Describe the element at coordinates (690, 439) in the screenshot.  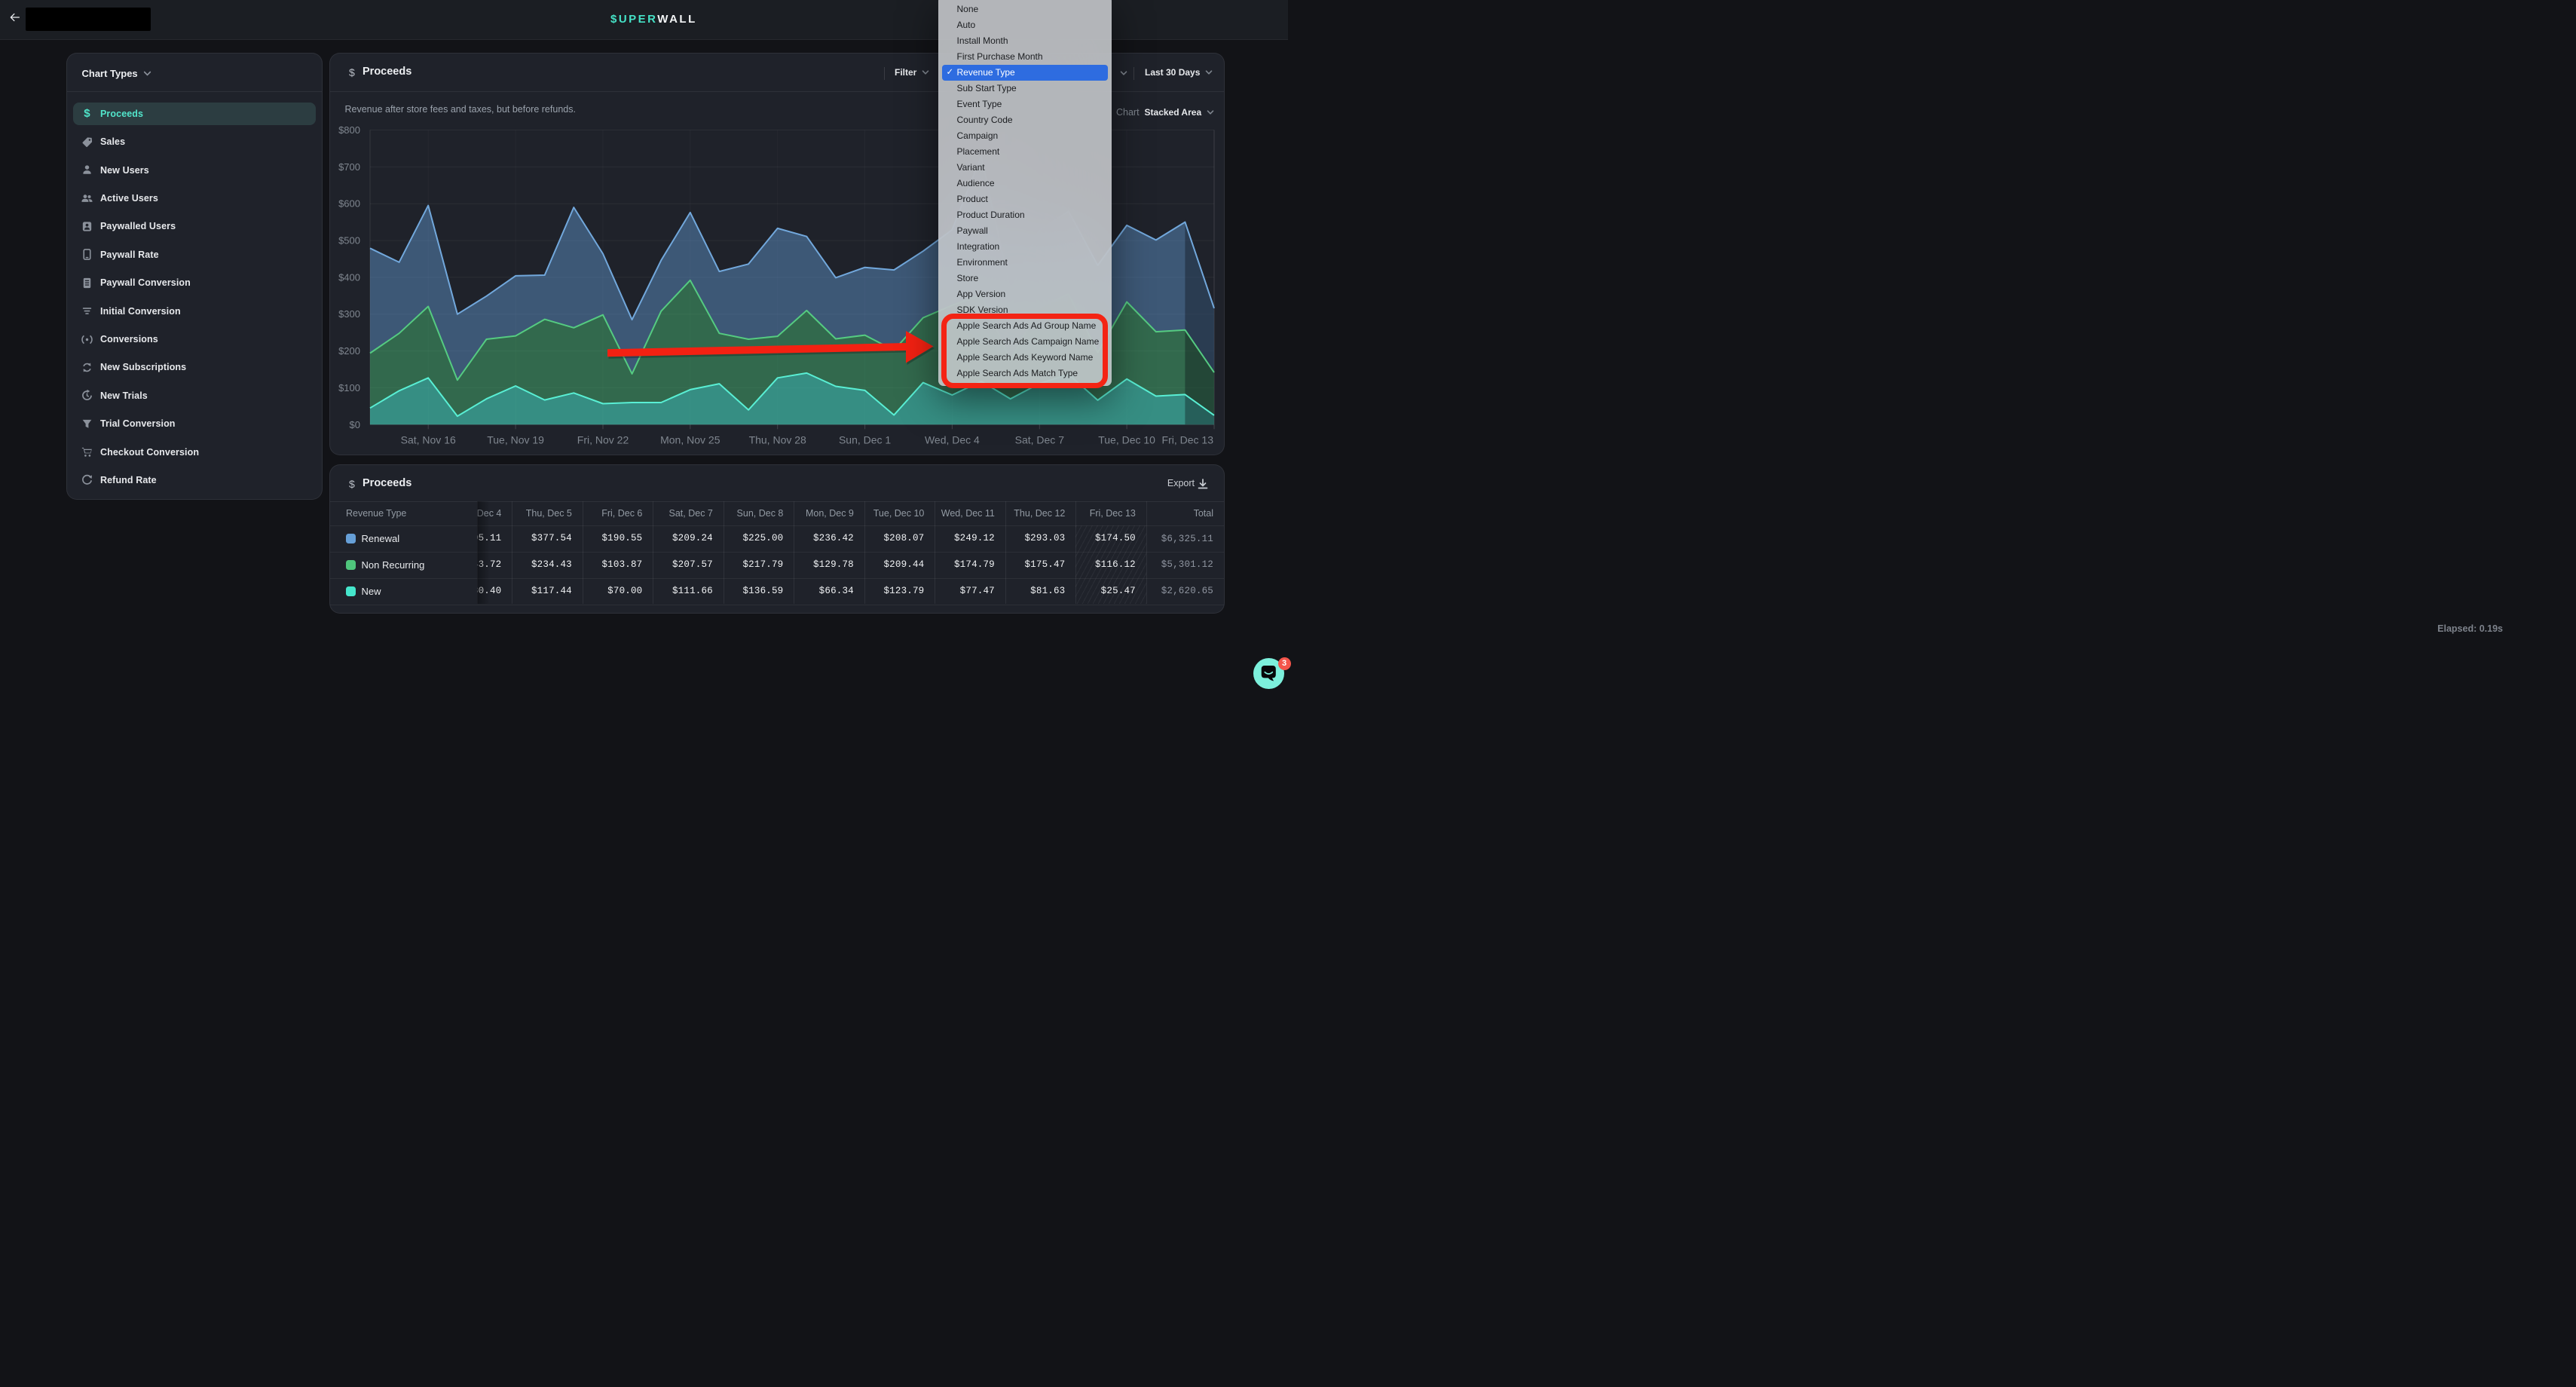
I see `svg-text: Mon, Nov 25` at that location.